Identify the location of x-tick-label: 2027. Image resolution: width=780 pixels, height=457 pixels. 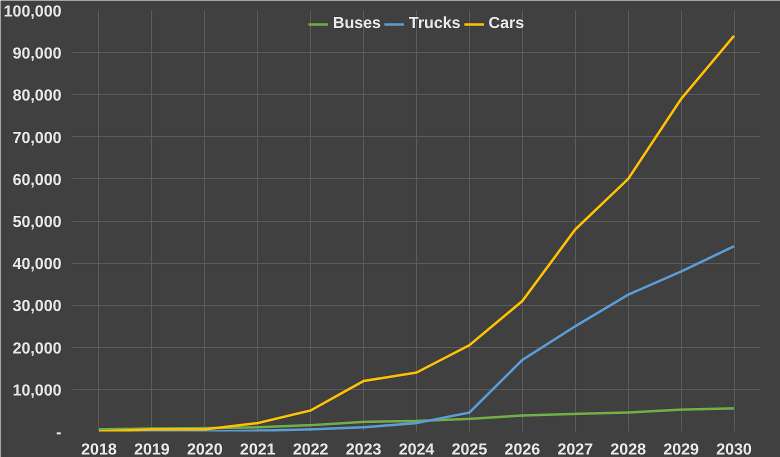
(575, 449).